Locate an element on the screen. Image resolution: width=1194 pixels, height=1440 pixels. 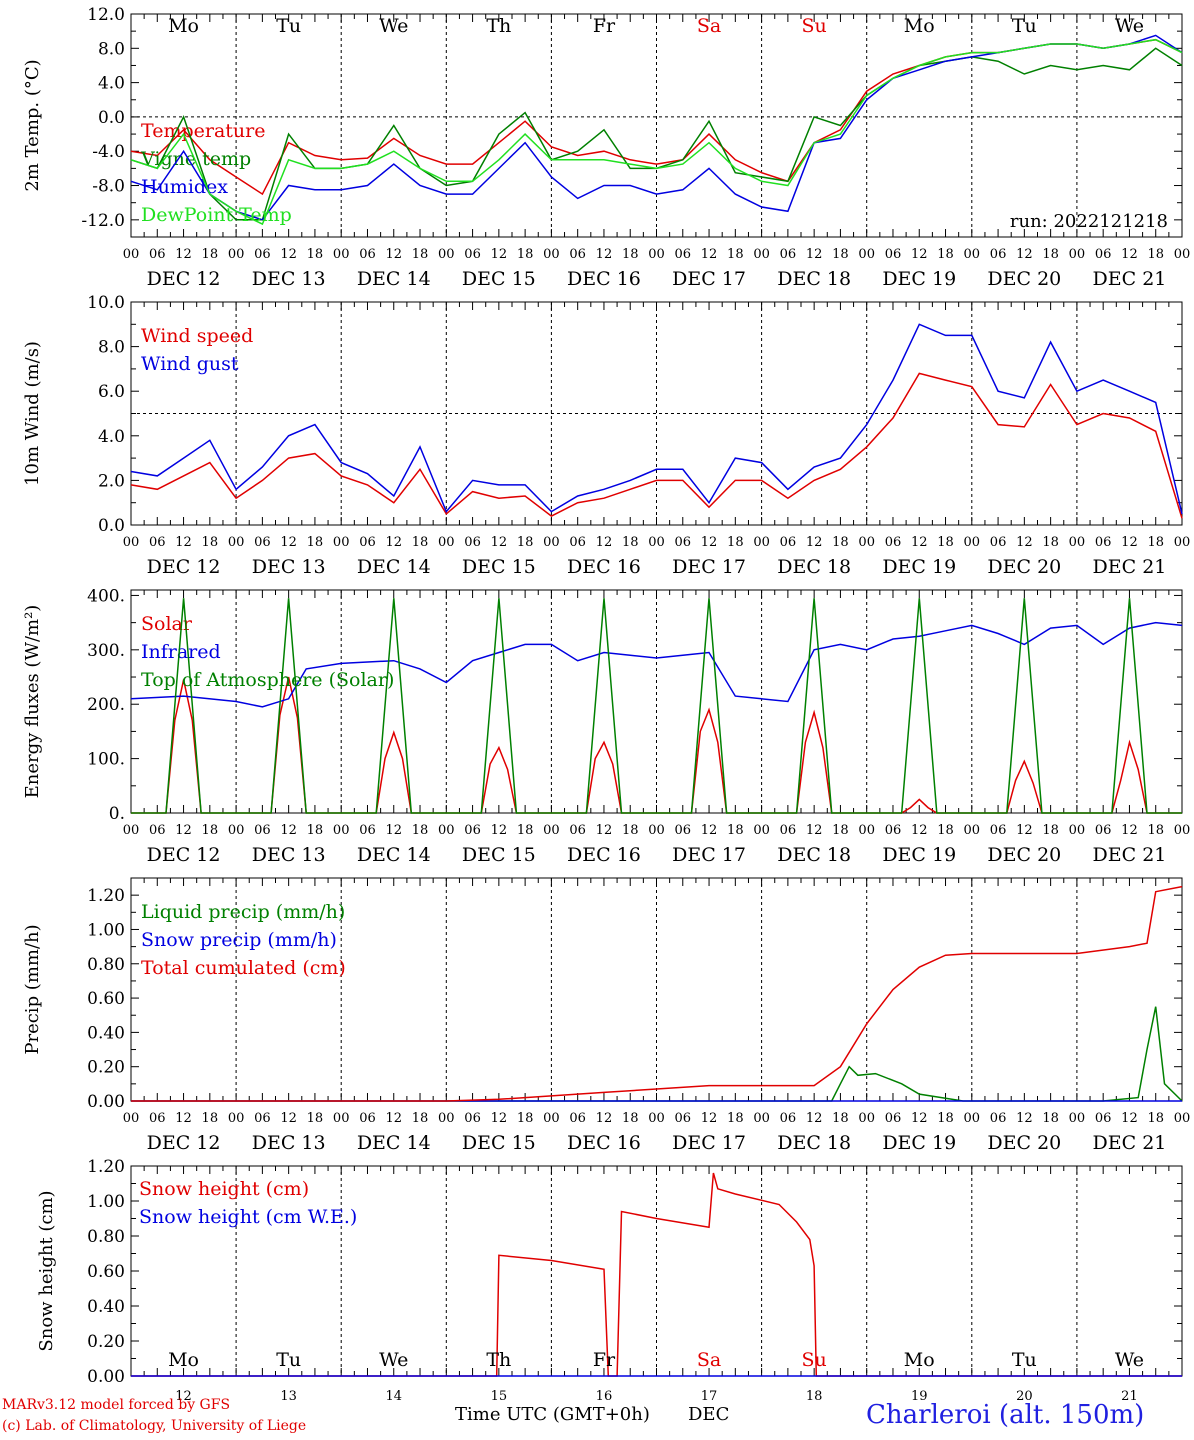
day-name-label: We is located at coordinates (1129, 26).